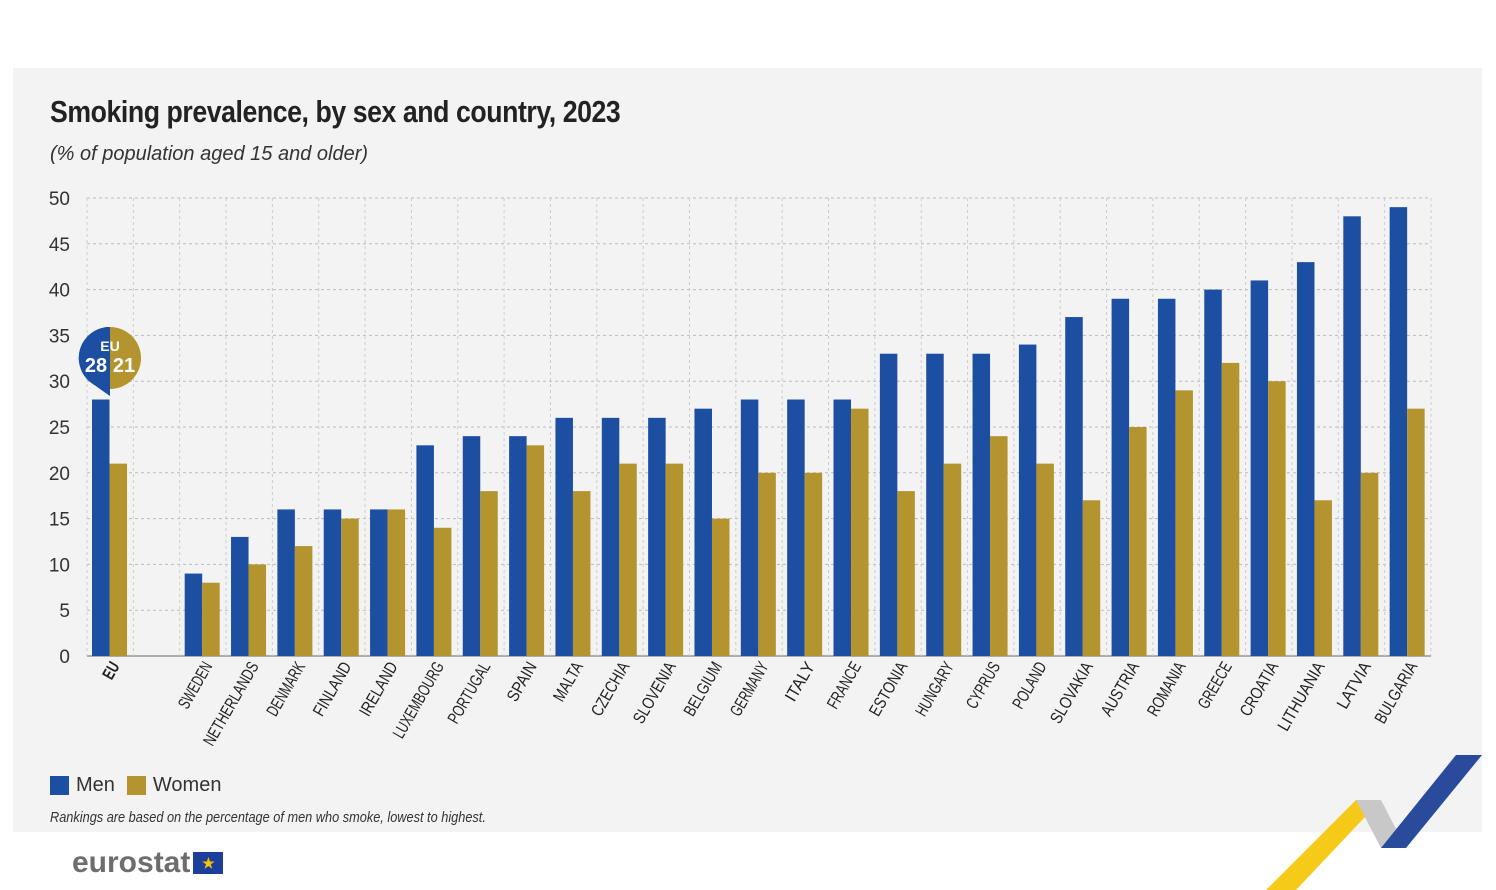 The image size is (1496, 890). I want to click on x-tick-label: CZECHIA, so click(610, 688).